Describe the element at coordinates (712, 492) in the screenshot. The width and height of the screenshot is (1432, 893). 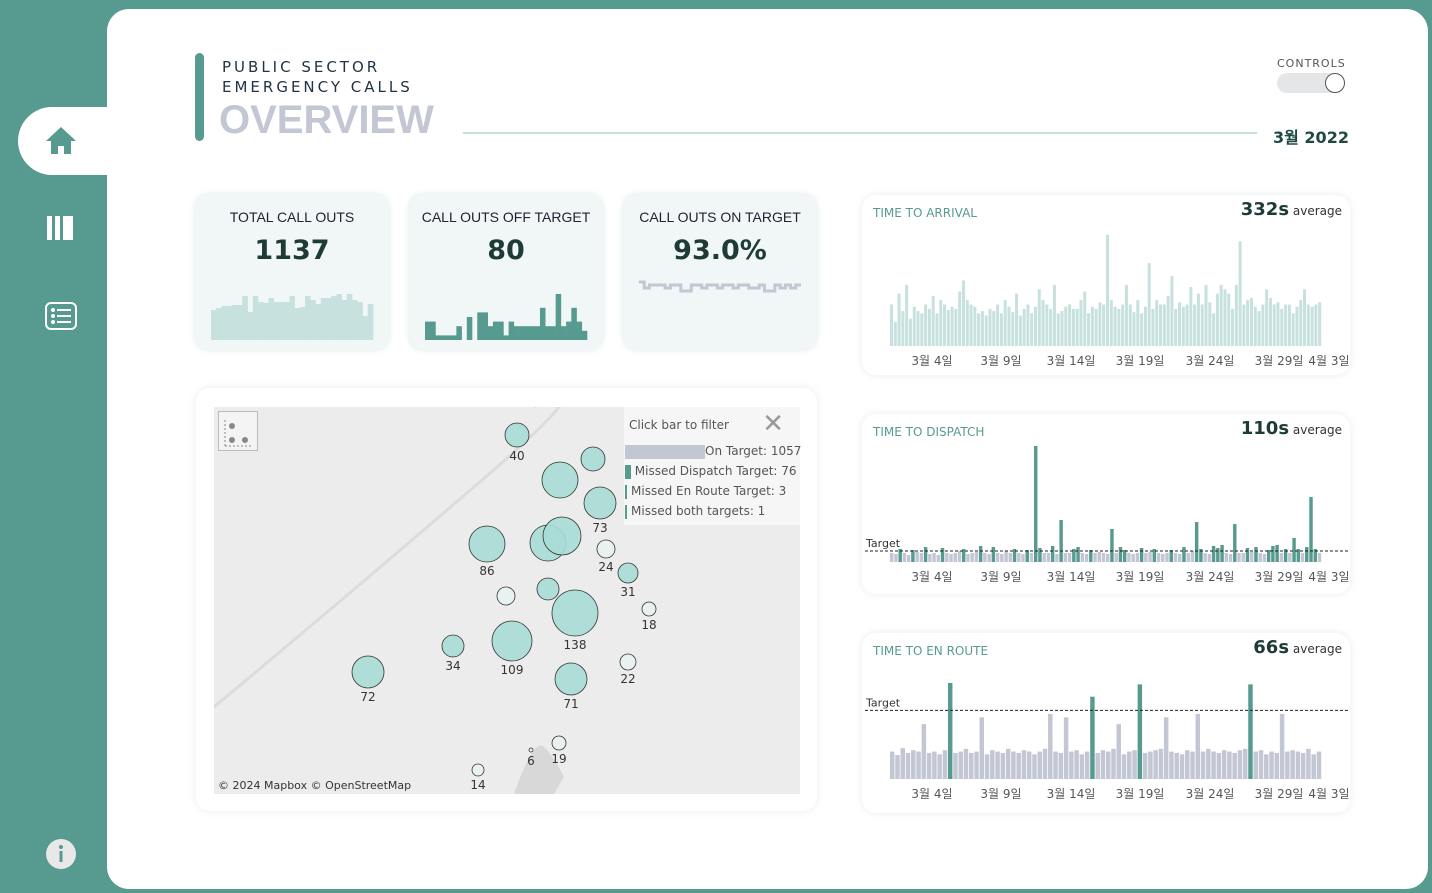
I see `legend-bar-row: Missed En Route Target: 3` at that location.